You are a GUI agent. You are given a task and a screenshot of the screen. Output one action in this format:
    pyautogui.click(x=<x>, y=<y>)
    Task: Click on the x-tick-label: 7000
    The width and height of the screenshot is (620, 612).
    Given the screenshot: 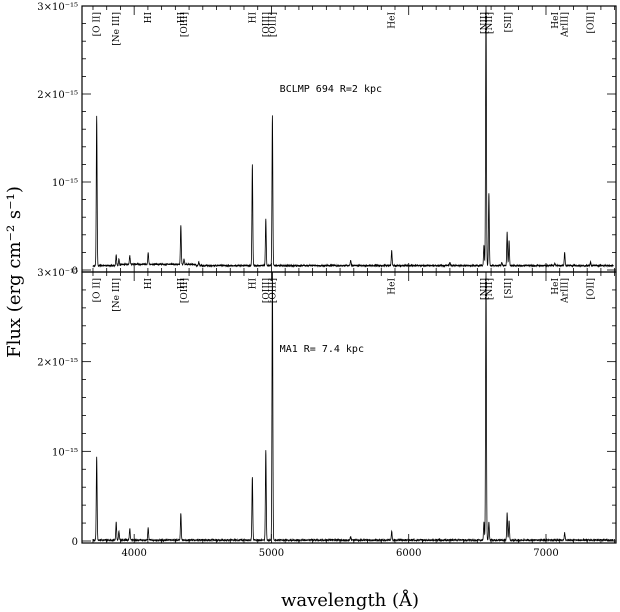 What is the action you would take?
    pyautogui.click(x=545, y=553)
    